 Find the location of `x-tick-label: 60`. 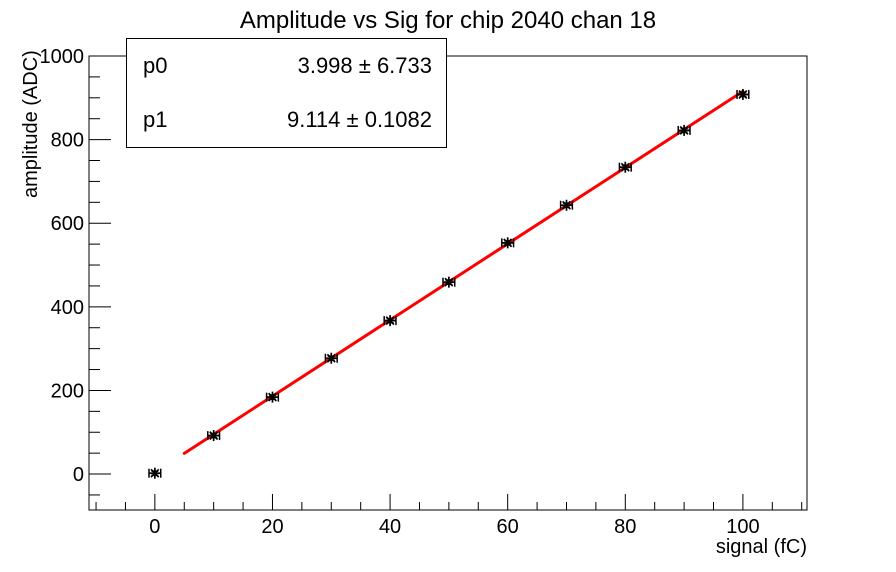

x-tick-label: 60 is located at coordinates (508, 527).